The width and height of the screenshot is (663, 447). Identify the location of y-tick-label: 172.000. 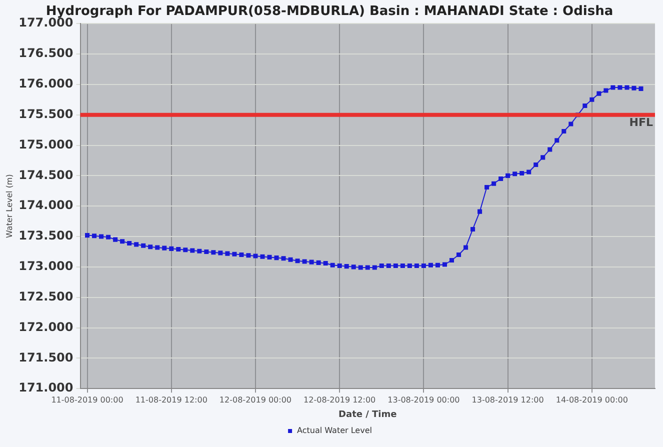
(46, 327).